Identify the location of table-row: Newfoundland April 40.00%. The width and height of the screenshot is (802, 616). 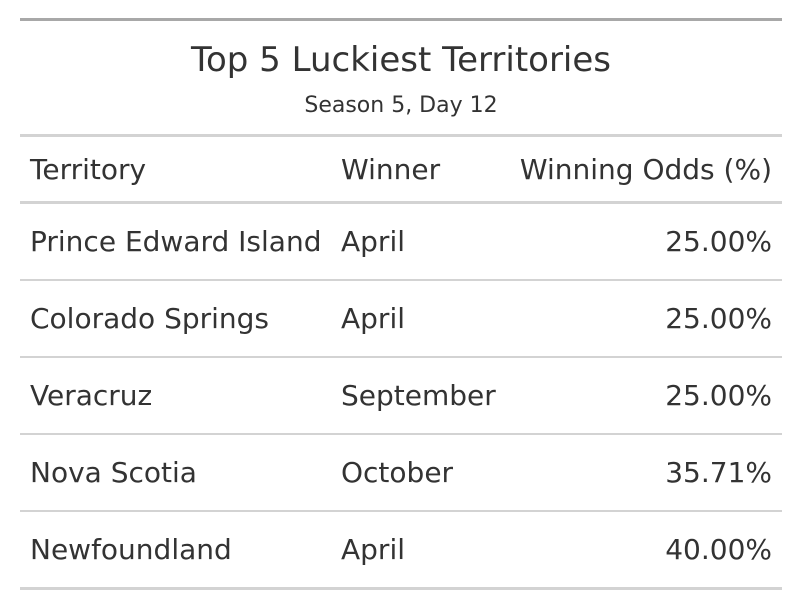
(401, 550).